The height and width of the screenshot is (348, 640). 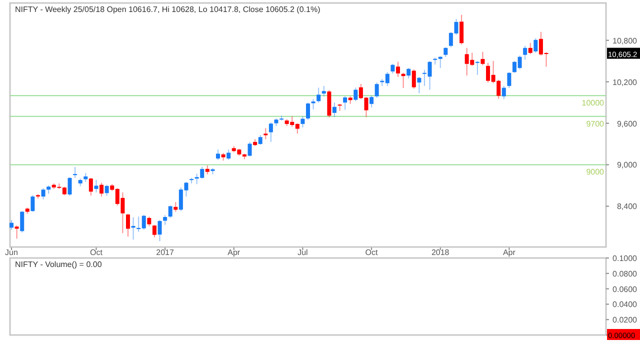 What do you see at coordinates (627, 207) in the screenshot?
I see `y-tick-label: 8,400` at bounding box center [627, 207].